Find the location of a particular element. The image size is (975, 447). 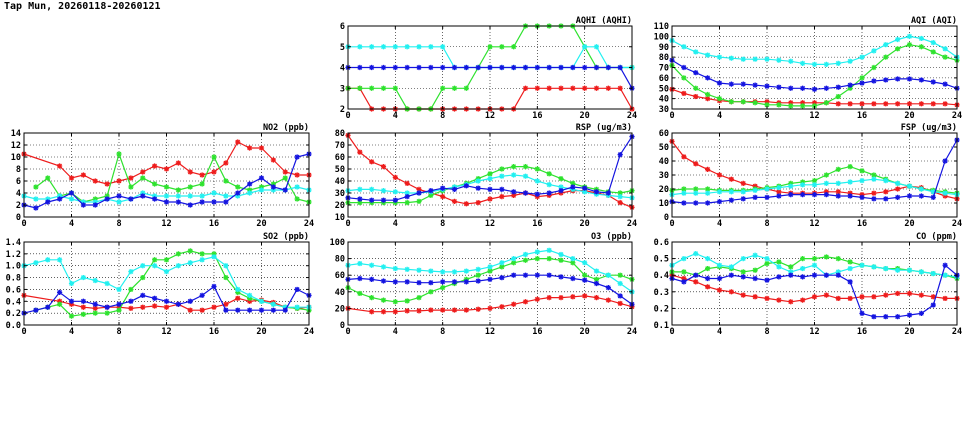

o3-series-green-point is located at coordinates (561, 260).